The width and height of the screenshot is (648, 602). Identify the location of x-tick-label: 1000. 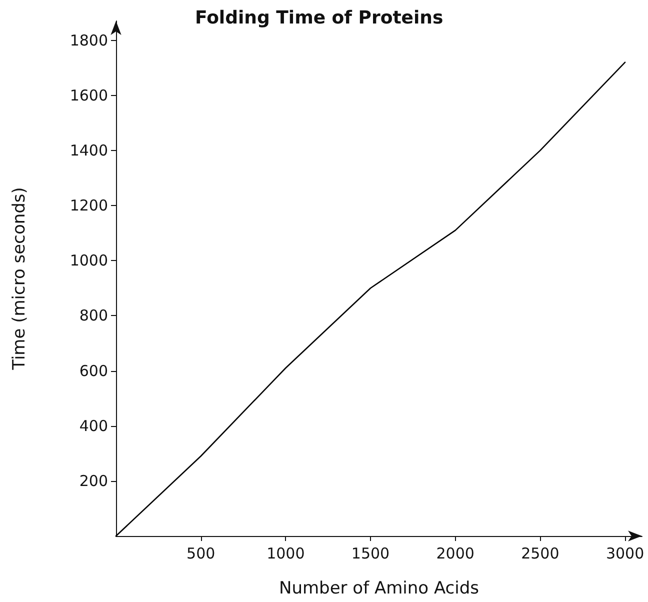
(285, 553).